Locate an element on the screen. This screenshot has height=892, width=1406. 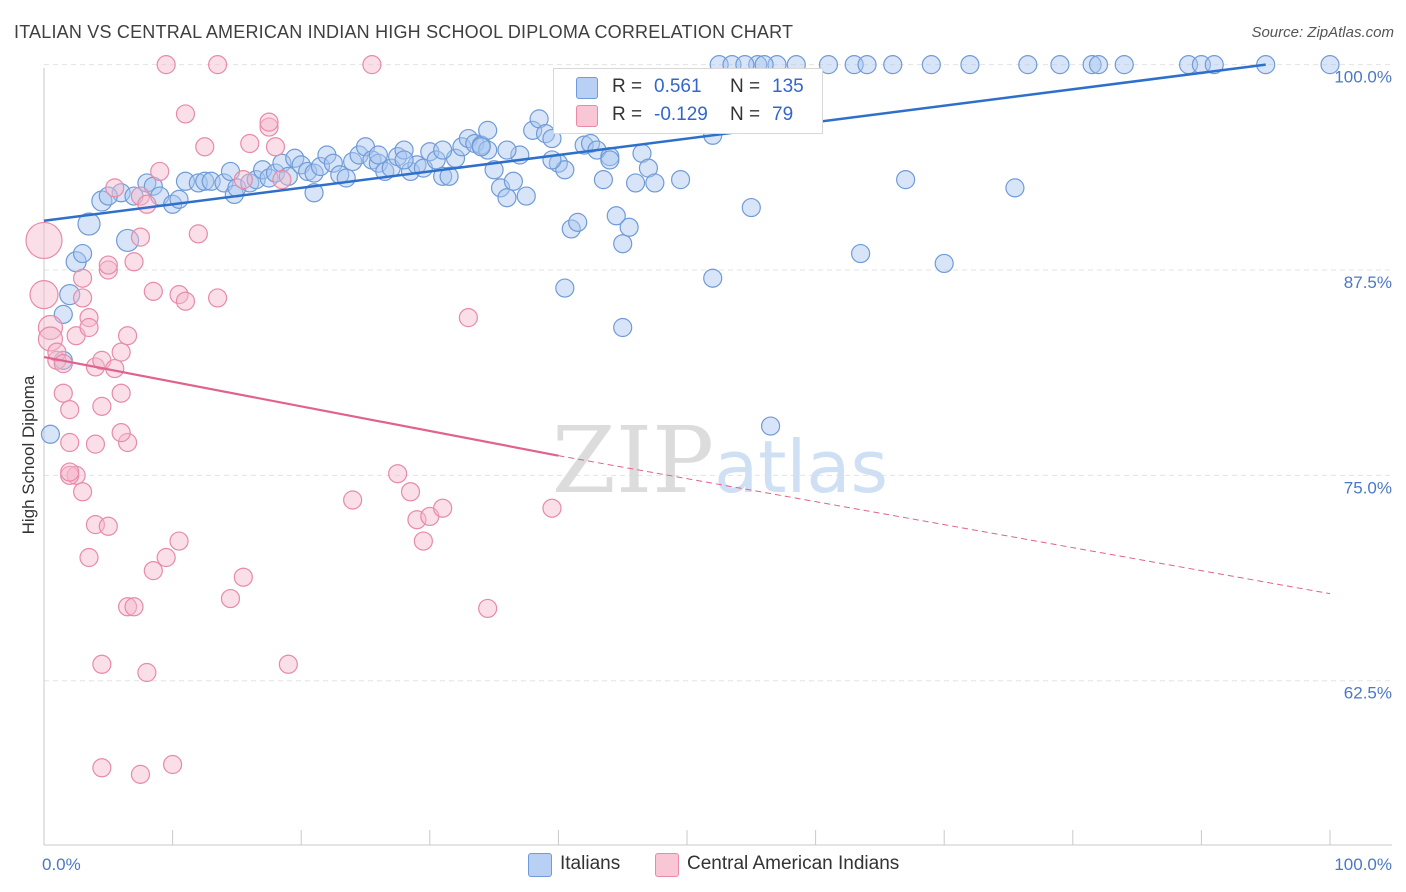
y-tick-label: 87.5% is located at coordinates (1368, 282).